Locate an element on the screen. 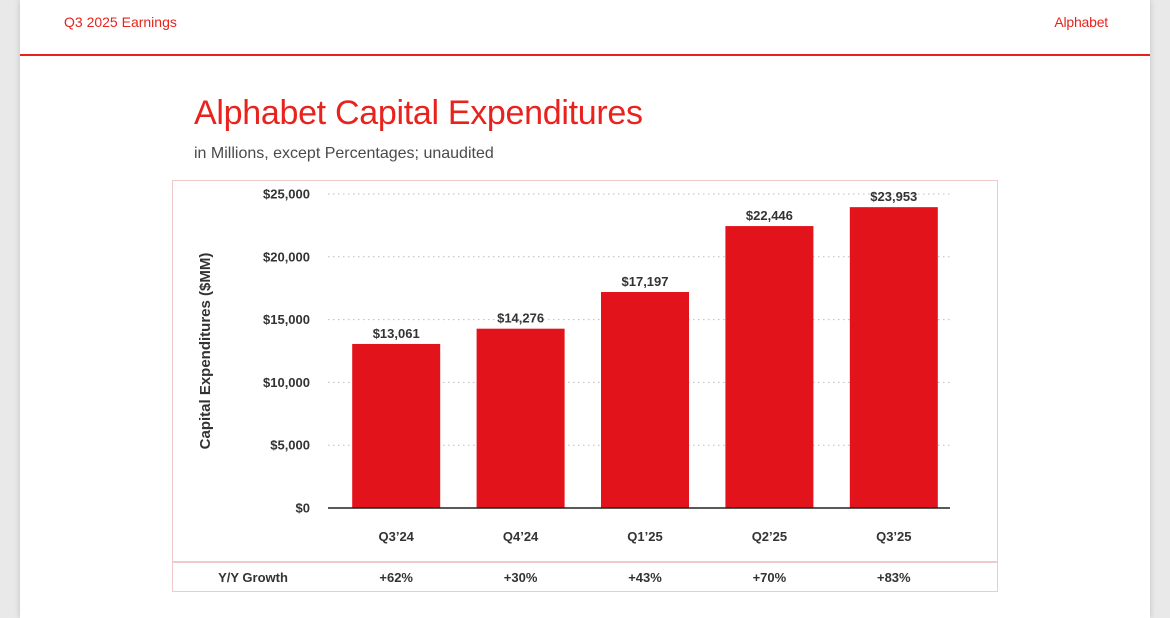 Image resolution: width=1170 pixels, height=618 pixels. y-tick-label: $10,000 is located at coordinates (286, 382).